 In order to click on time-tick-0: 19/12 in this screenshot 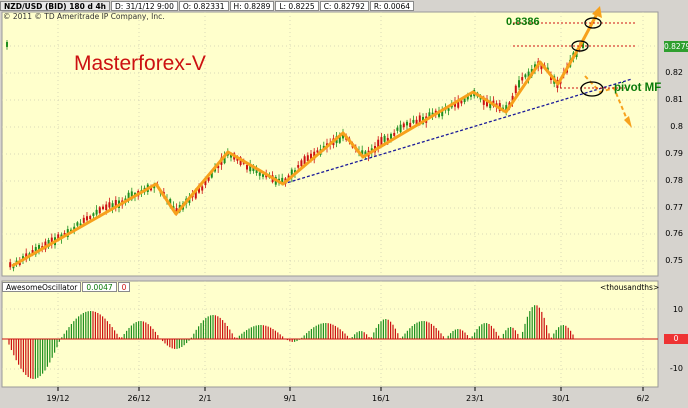, I will do `click(58, 398)`.